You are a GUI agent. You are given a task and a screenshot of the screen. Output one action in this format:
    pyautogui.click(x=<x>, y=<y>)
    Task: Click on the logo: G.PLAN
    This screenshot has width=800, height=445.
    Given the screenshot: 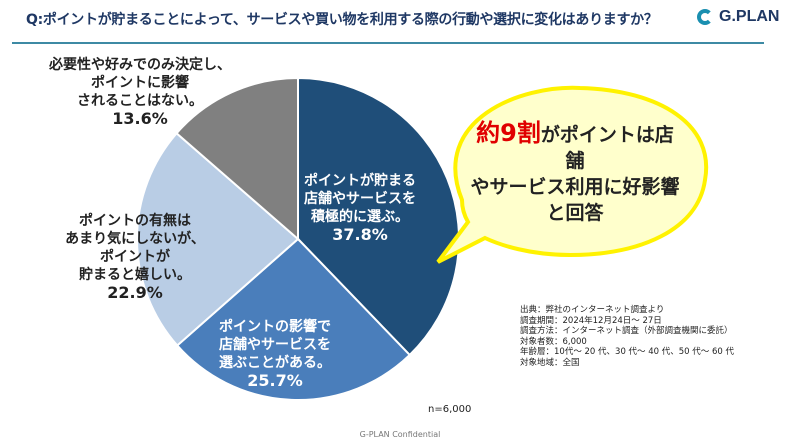 What is the action you would take?
    pyautogui.click(x=738, y=17)
    